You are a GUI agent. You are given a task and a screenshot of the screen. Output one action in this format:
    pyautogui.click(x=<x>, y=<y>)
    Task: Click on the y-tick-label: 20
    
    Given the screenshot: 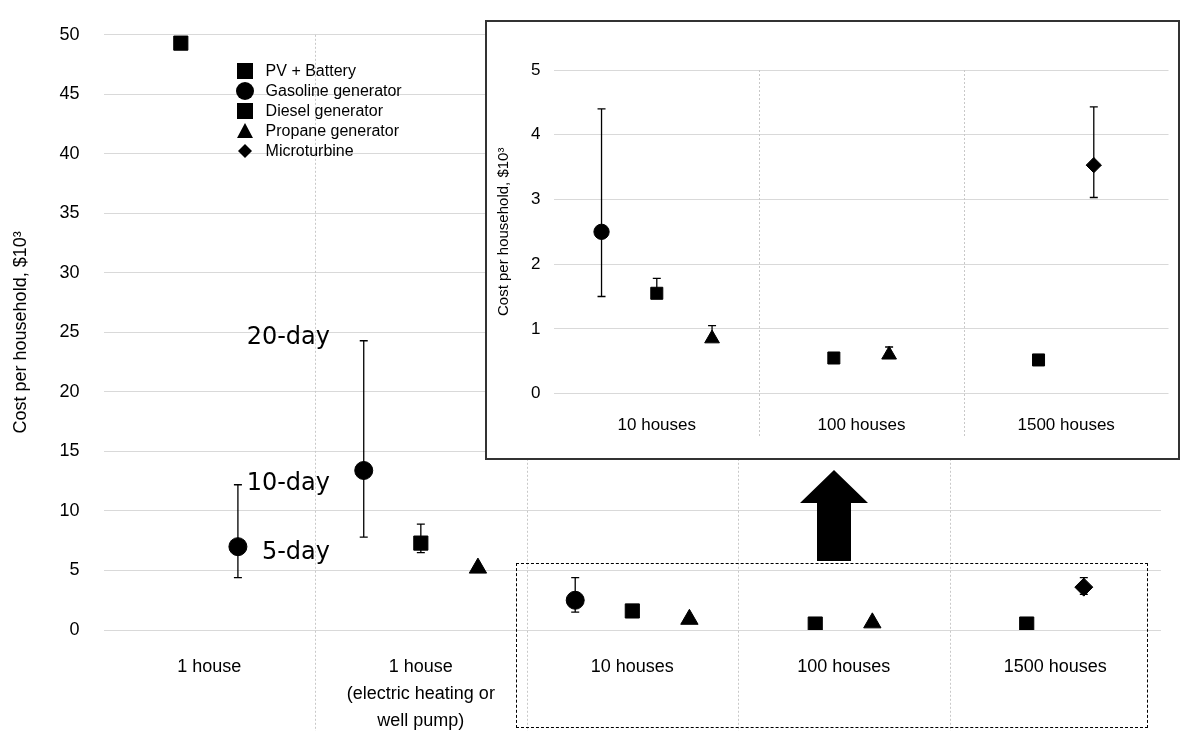 What is the action you would take?
    pyautogui.click(x=69, y=390)
    